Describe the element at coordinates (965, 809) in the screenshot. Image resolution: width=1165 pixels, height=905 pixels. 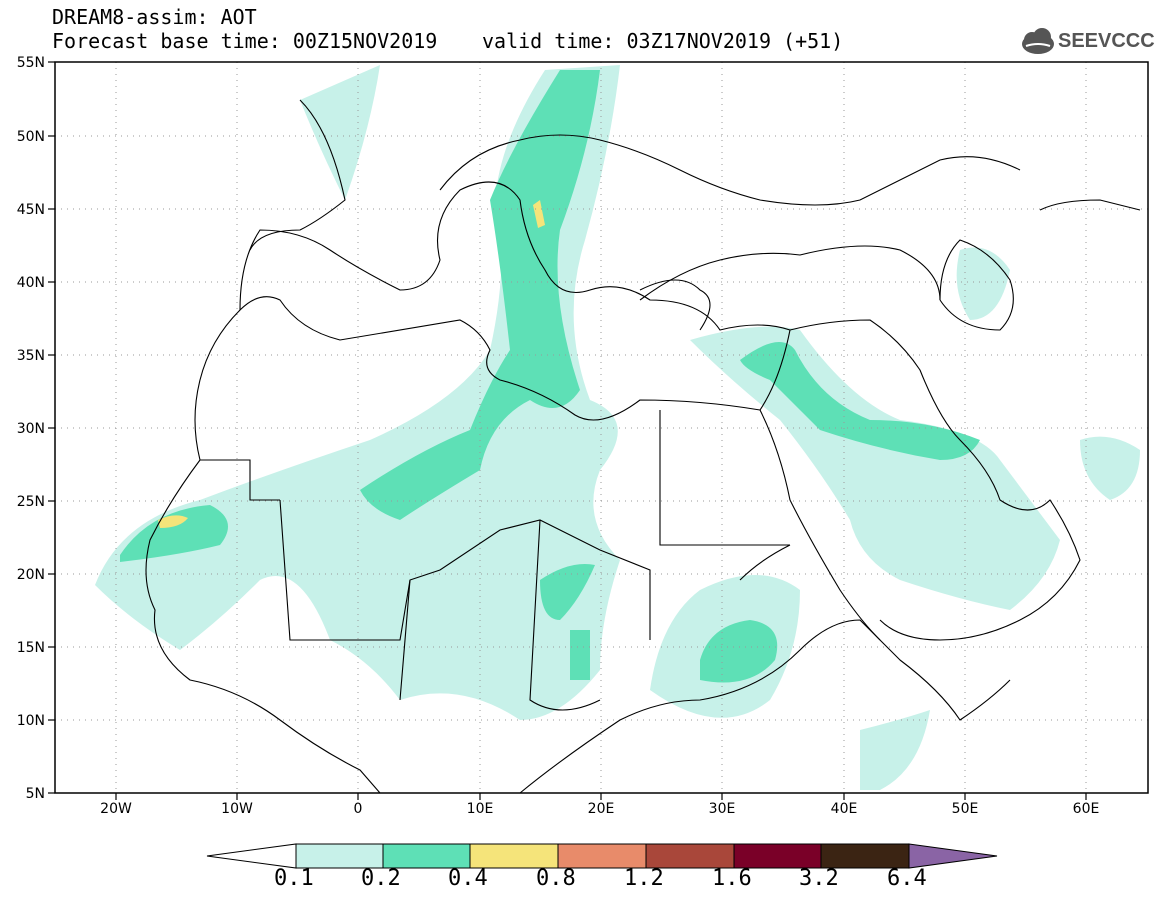
I see `lon-label: 50E` at that location.